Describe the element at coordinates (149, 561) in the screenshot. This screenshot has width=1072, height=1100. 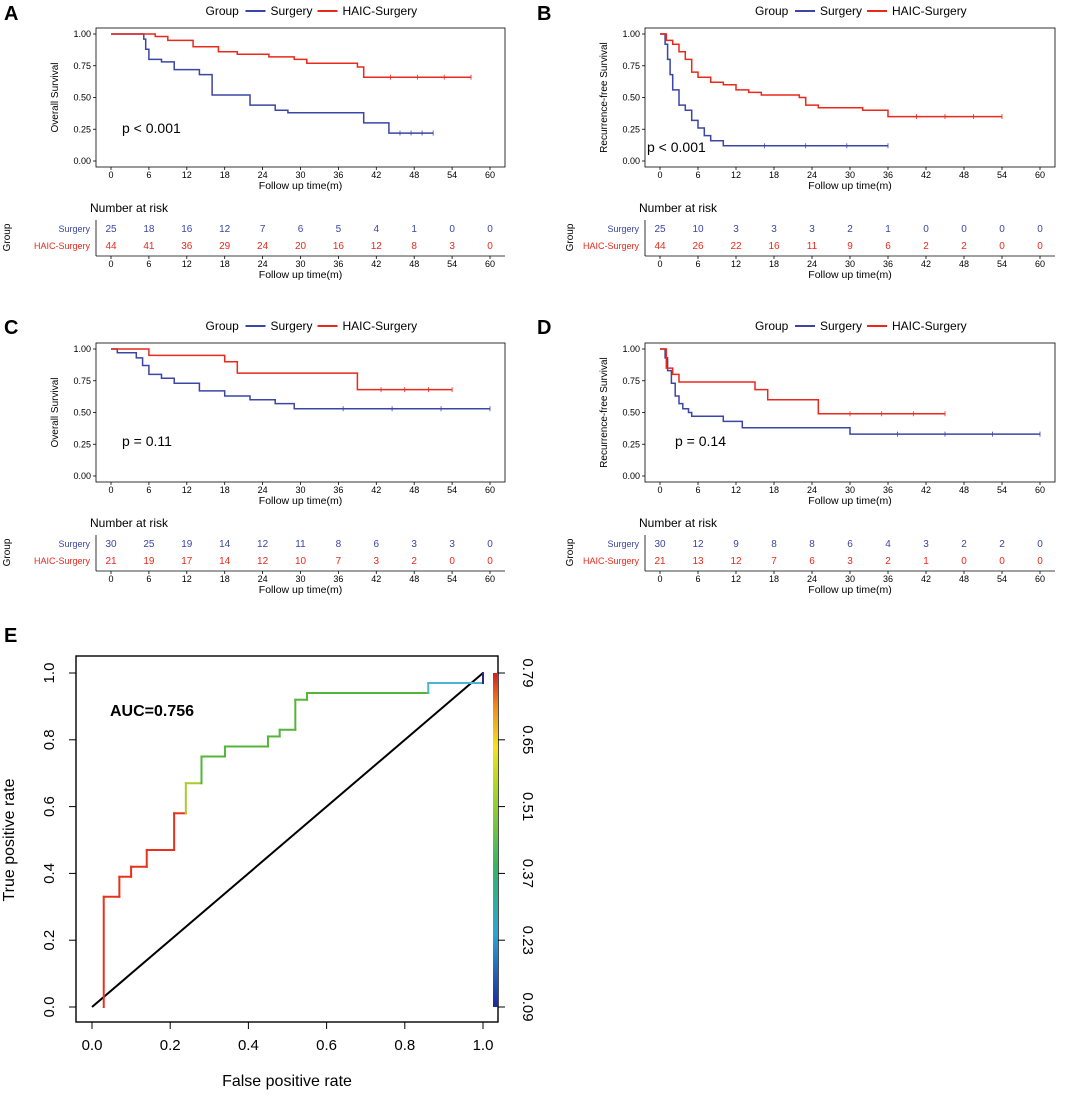
I see `risk-count-haic: 19` at that location.